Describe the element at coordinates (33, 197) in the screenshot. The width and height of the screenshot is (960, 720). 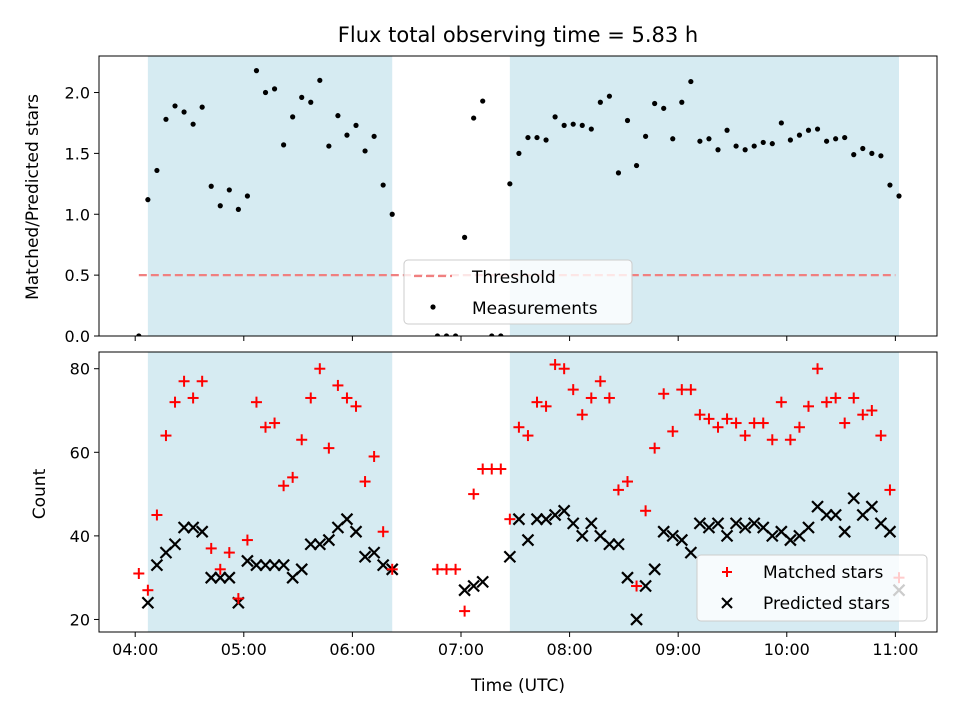
I see `top-y-axis-label: Matched/Predicted stars` at that location.